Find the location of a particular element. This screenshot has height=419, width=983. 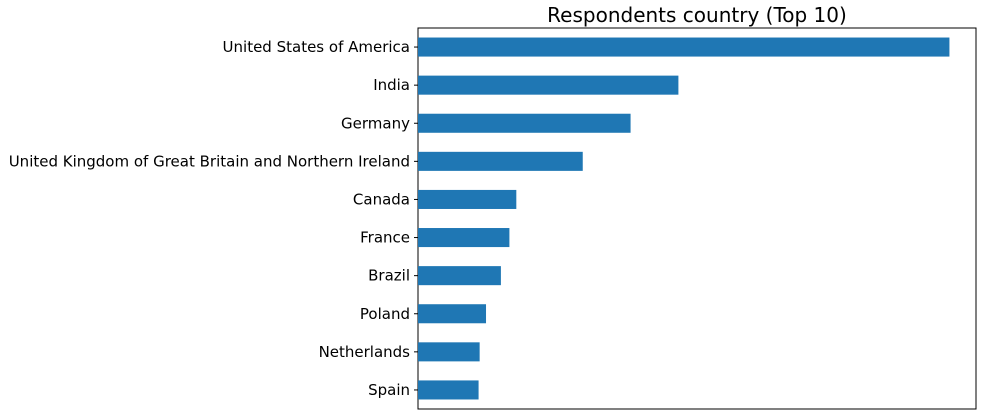

y-tick-label: India is located at coordinates (391, 85).